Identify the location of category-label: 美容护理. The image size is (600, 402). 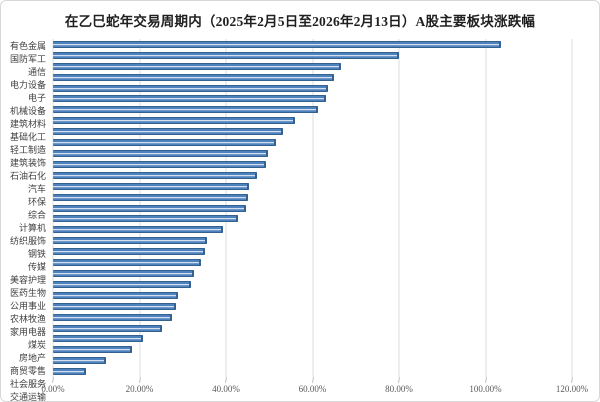
(27, 280).